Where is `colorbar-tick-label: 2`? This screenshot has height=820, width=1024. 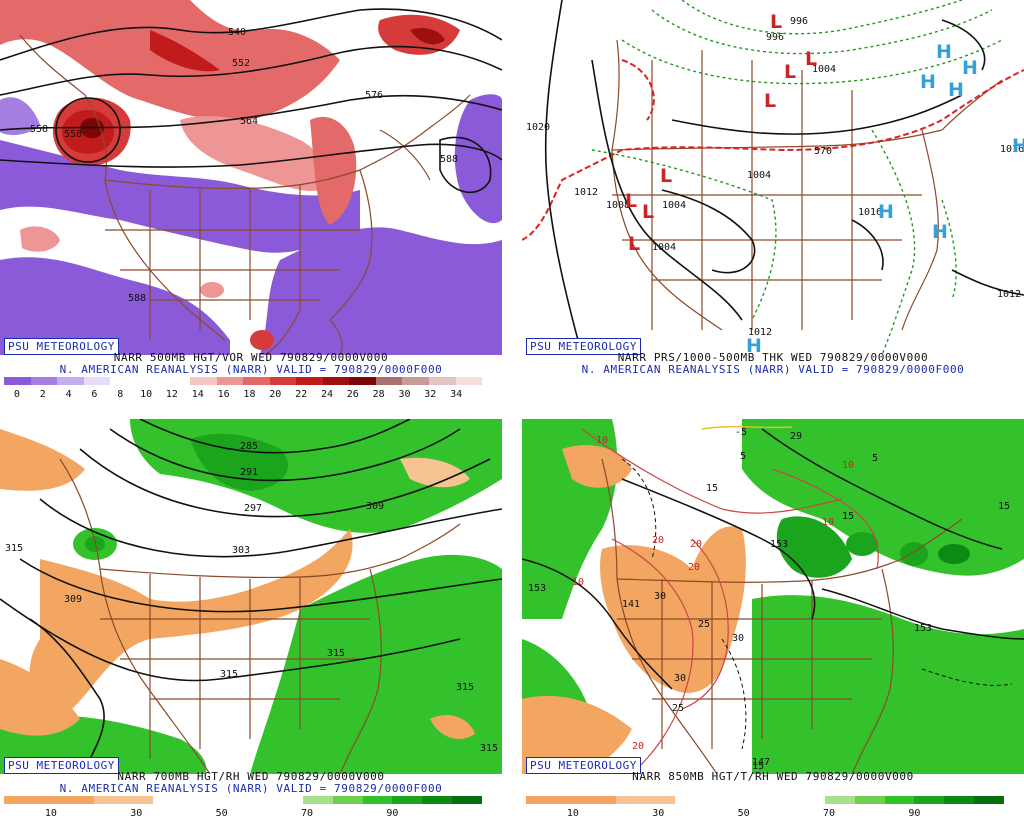
colorbar-tick-label: 2 is located at coordinates (42, 394).